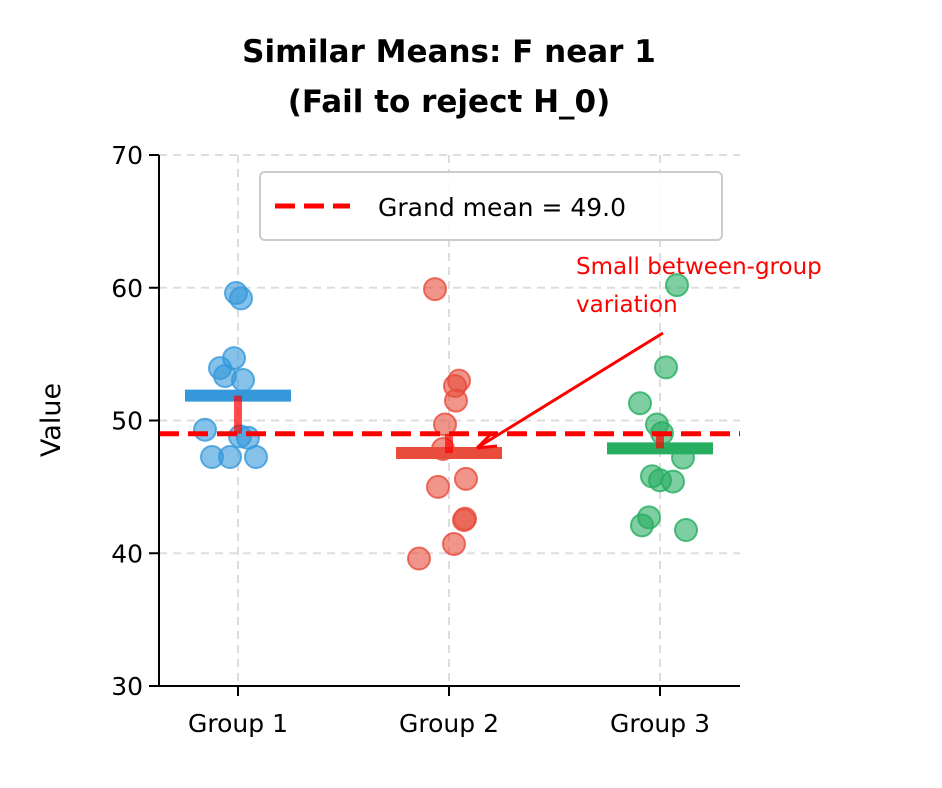 Image resolution: width=942 pixels, height=788 pixels. What do you see at coordinates (51, 420) in the screenshot?
I see `y-axis-label: Value` at bounding box center [51, 420].